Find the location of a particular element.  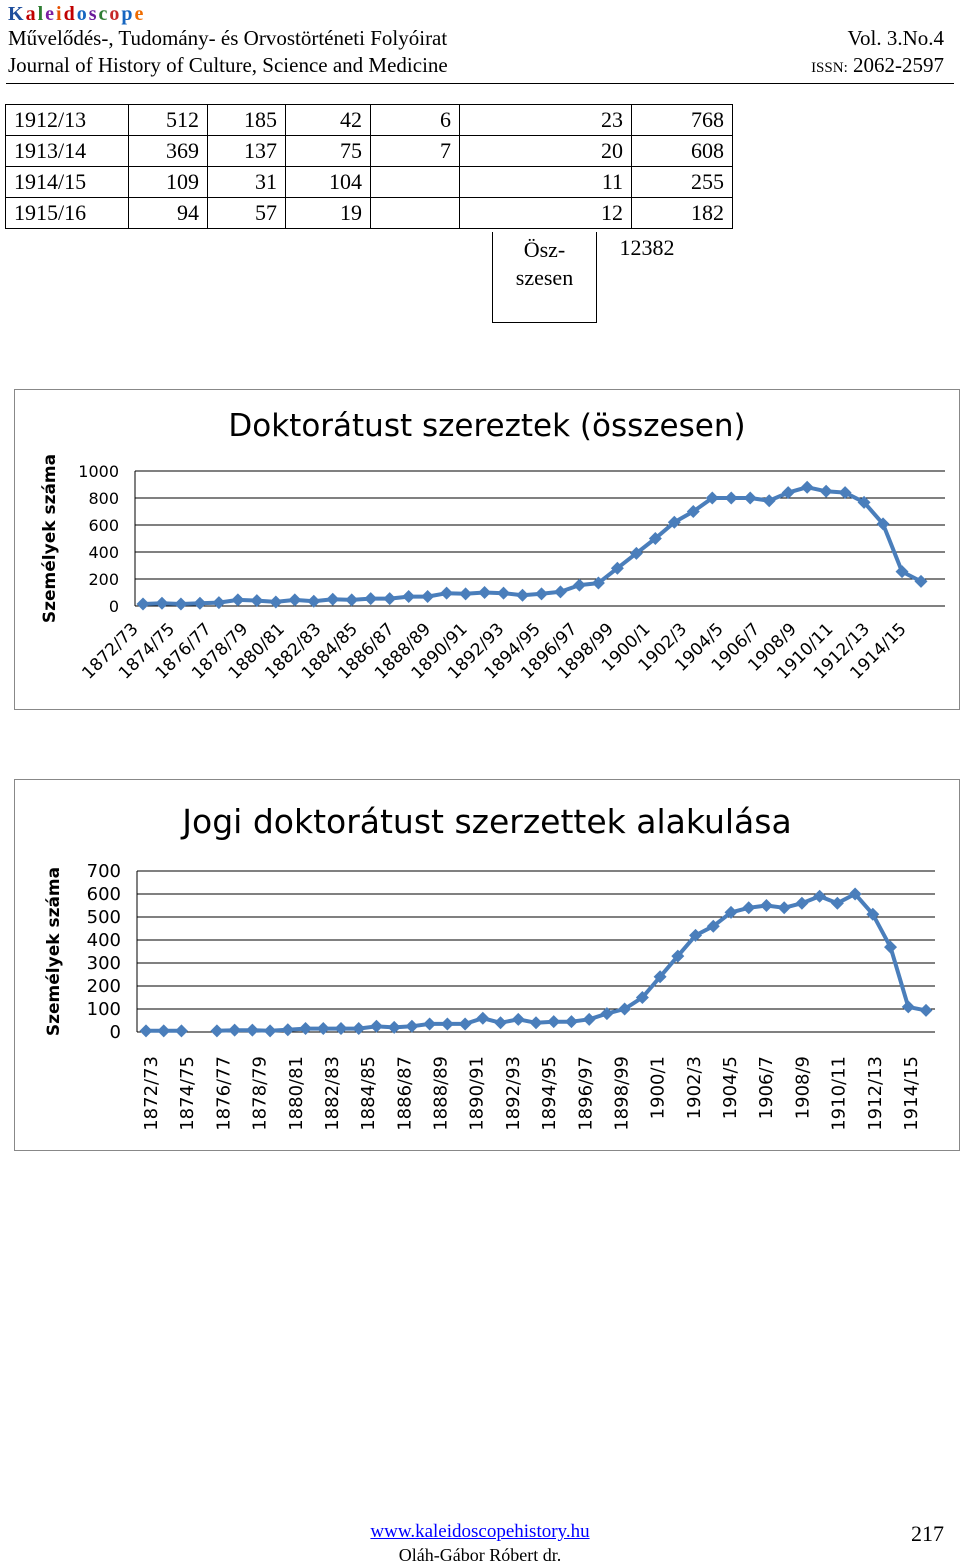

volume-number: Vol. 3.No.4 is located at coordinates (895, 38).